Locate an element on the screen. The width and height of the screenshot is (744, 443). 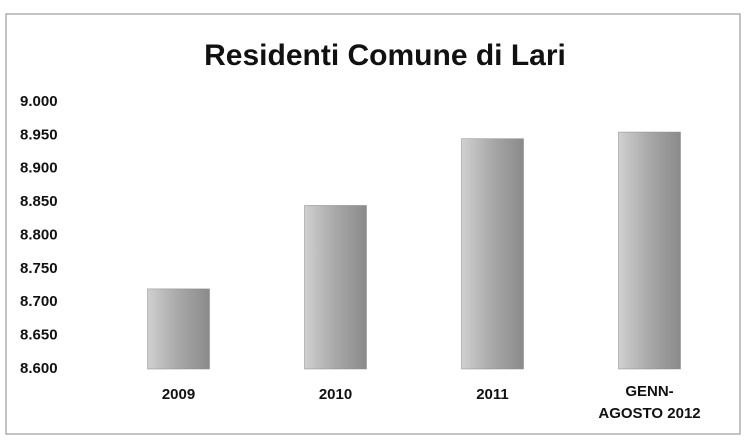
y-tick-label: 8.950 is located at coordinates (39, 134).